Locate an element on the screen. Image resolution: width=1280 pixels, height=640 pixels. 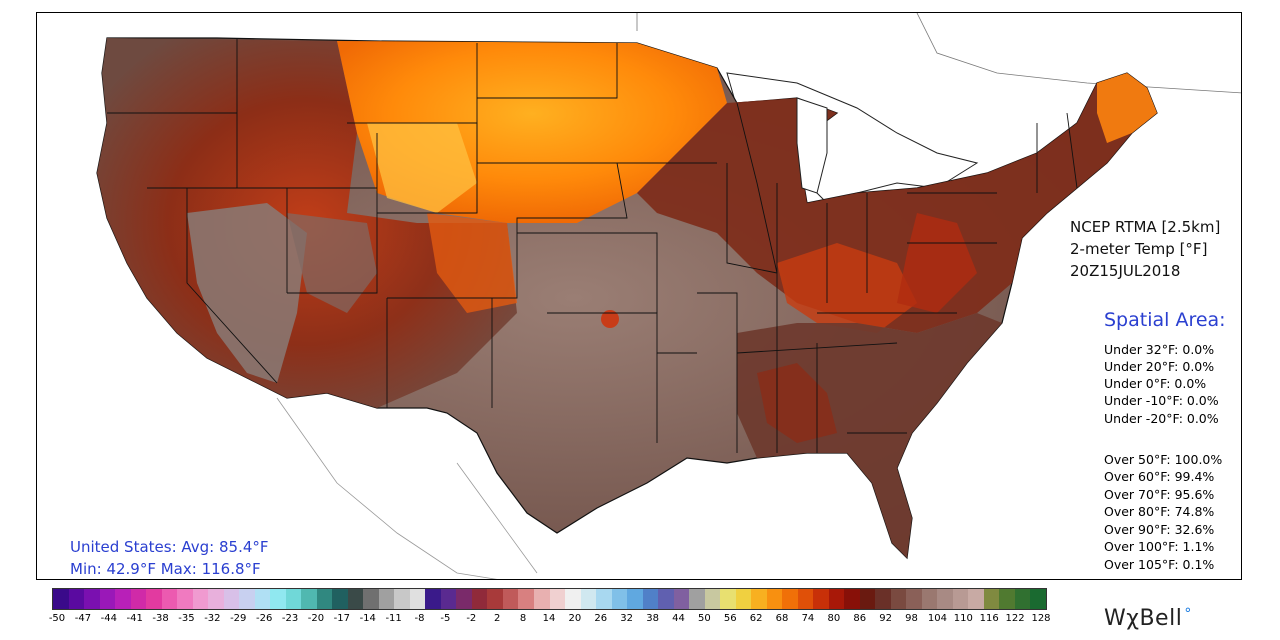
colorbar-tick-label: -38 is located at coordinates (160, 618).